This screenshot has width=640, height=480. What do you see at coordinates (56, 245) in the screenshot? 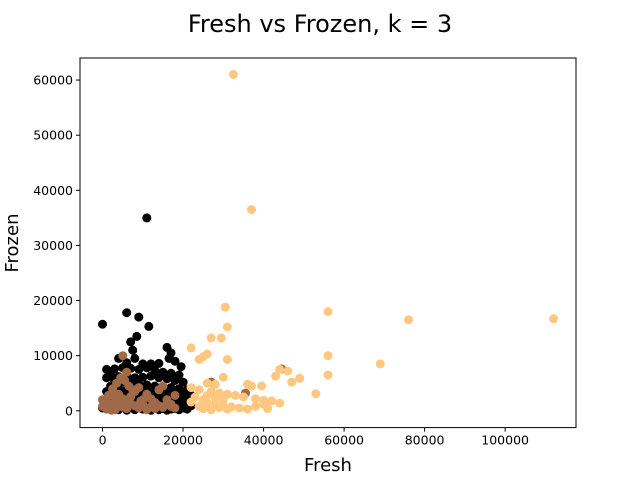
I see `y-axis-ticks: 0 10000 20000 30000 40000 50000 60000` at bounding box center [56, 245].